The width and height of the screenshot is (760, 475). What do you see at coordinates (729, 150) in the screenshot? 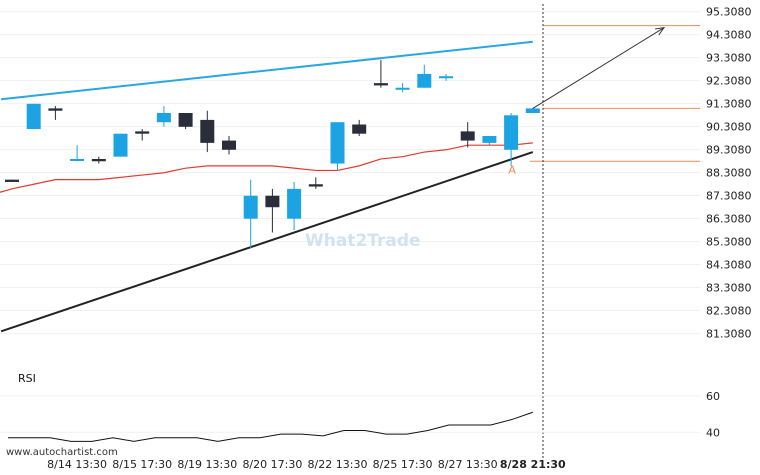
I see `y-tick-label: 89.3080` at bounding box center [729, 150].